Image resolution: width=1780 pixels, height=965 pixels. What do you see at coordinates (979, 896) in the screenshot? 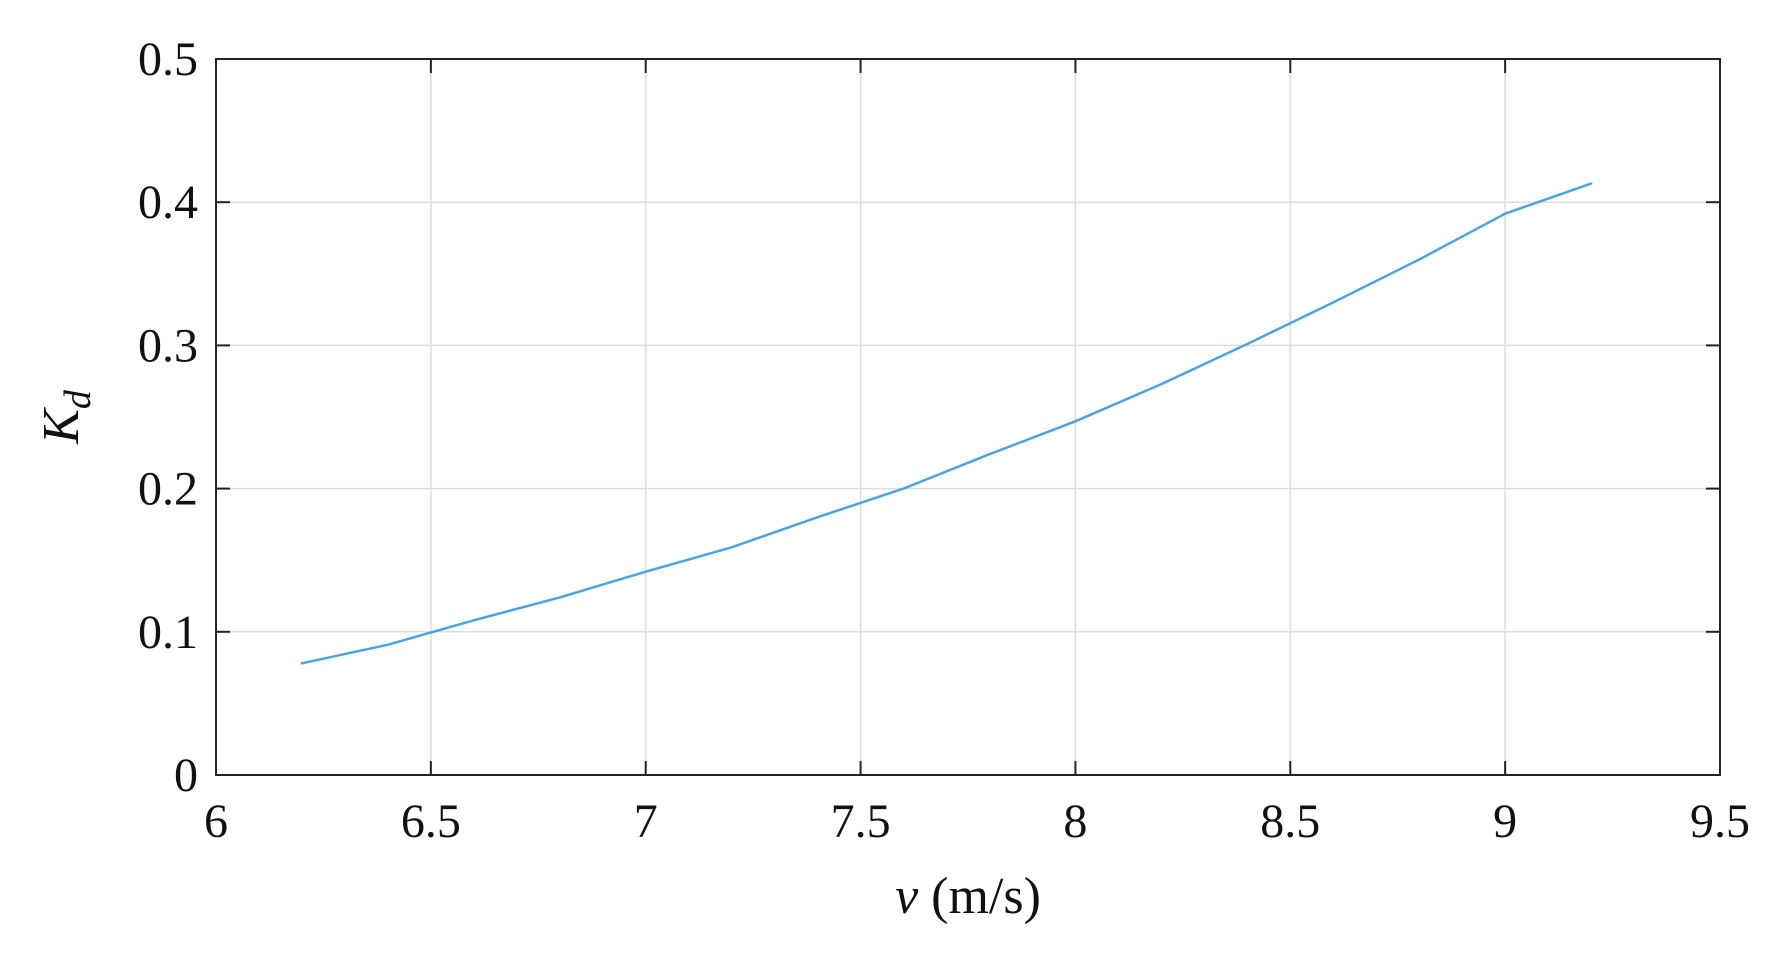
I see `x-axis-unit: (m/s)` at bounding box center [979, 896].